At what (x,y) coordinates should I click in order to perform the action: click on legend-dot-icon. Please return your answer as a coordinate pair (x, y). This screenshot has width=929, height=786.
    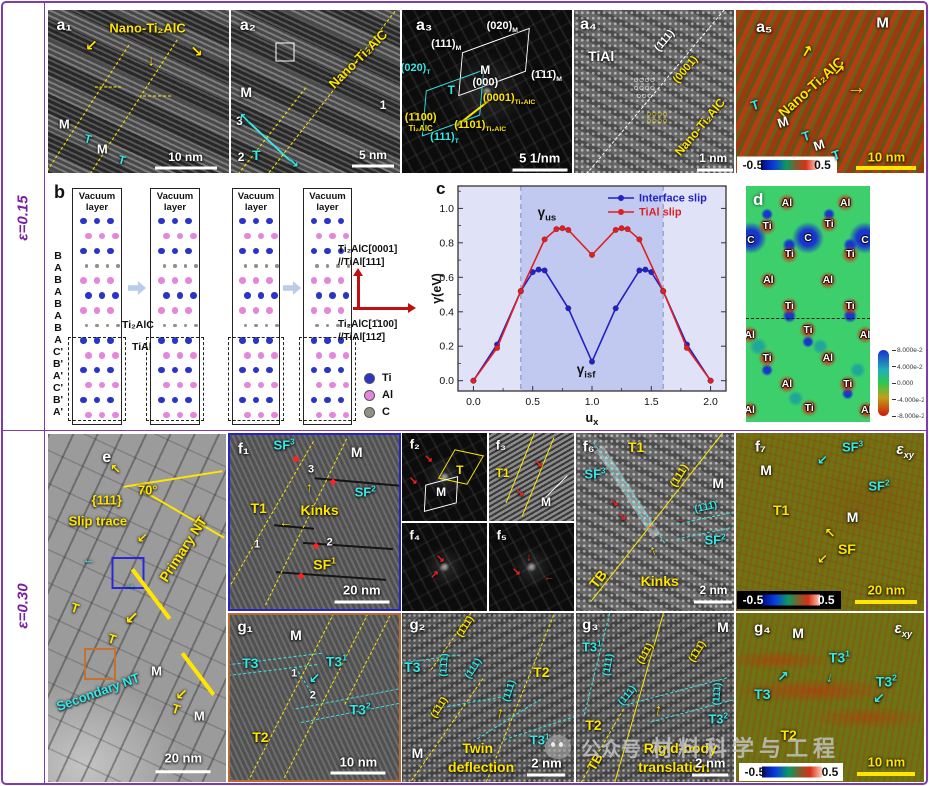
    Looking at the image, I should click on (369, 378).